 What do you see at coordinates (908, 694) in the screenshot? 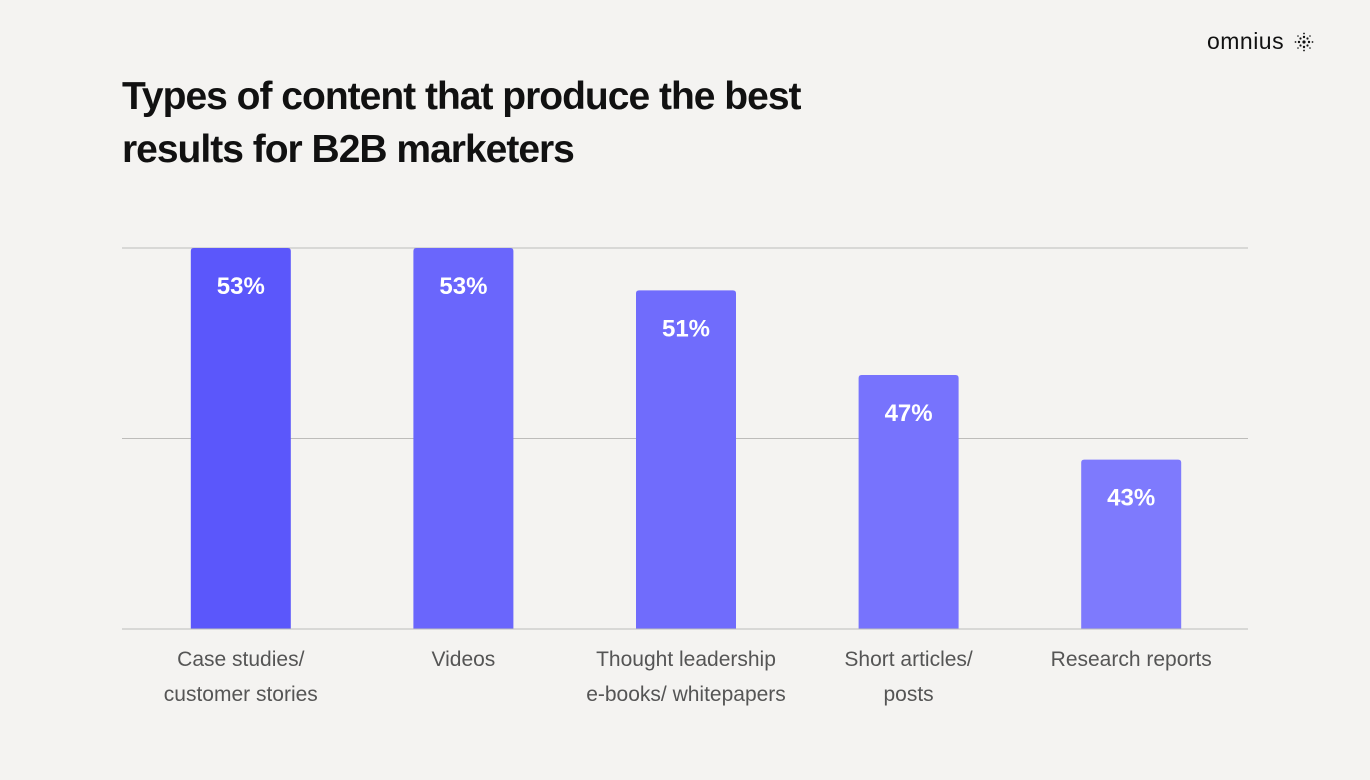
I see `x-tick-label: posts` at bounding box center [908, 694].